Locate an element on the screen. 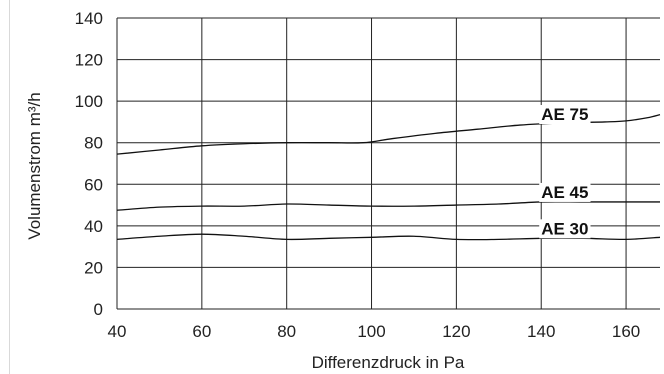  series-label-ae-30: AE 30 is located at coordinates (564, 228).